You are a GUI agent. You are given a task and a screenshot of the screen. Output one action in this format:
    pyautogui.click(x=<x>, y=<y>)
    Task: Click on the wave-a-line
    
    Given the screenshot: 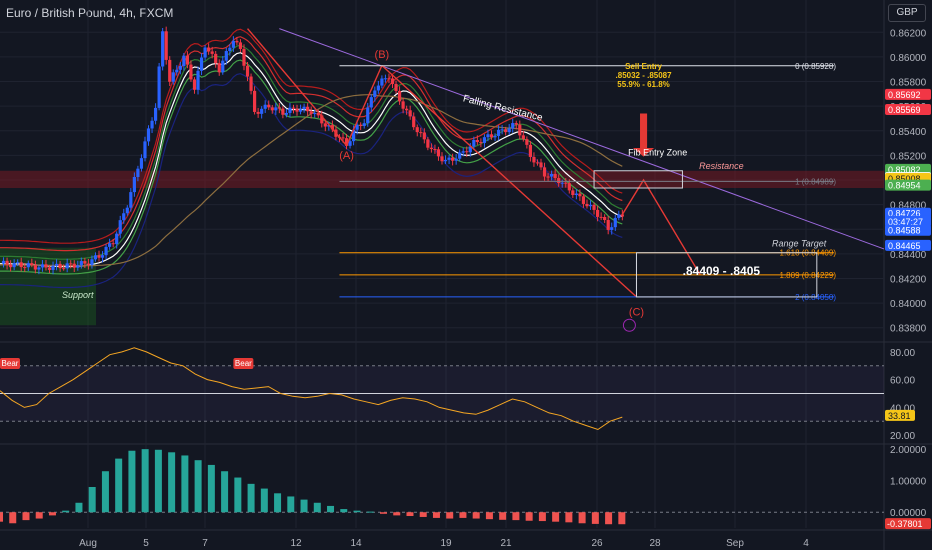 What is the action you would take?
    pyautogui.click(x=297, y=87)
    